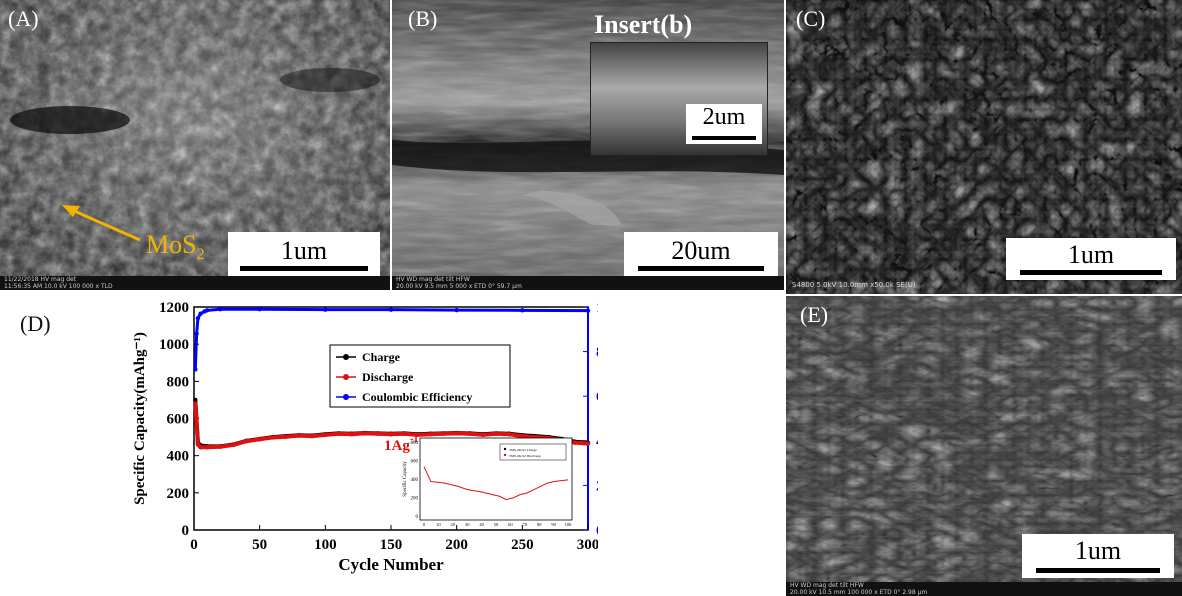 This screenshot has width=1182, height=596. I want to click on panel-e-scale-box: 1um, so click(1098, 556).